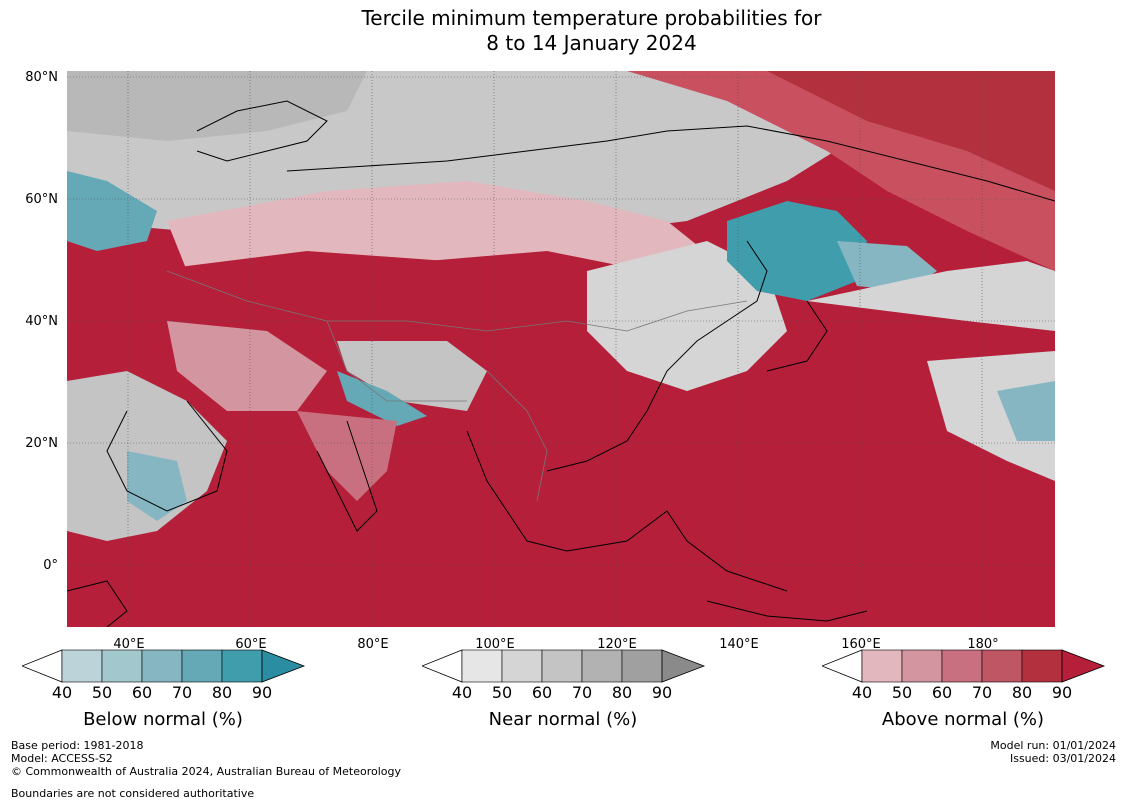 Image resolution: width=1127 pixels, height=804 pixels. I want to click on colorbar-near-tick-70: 70, so click(582, 692).